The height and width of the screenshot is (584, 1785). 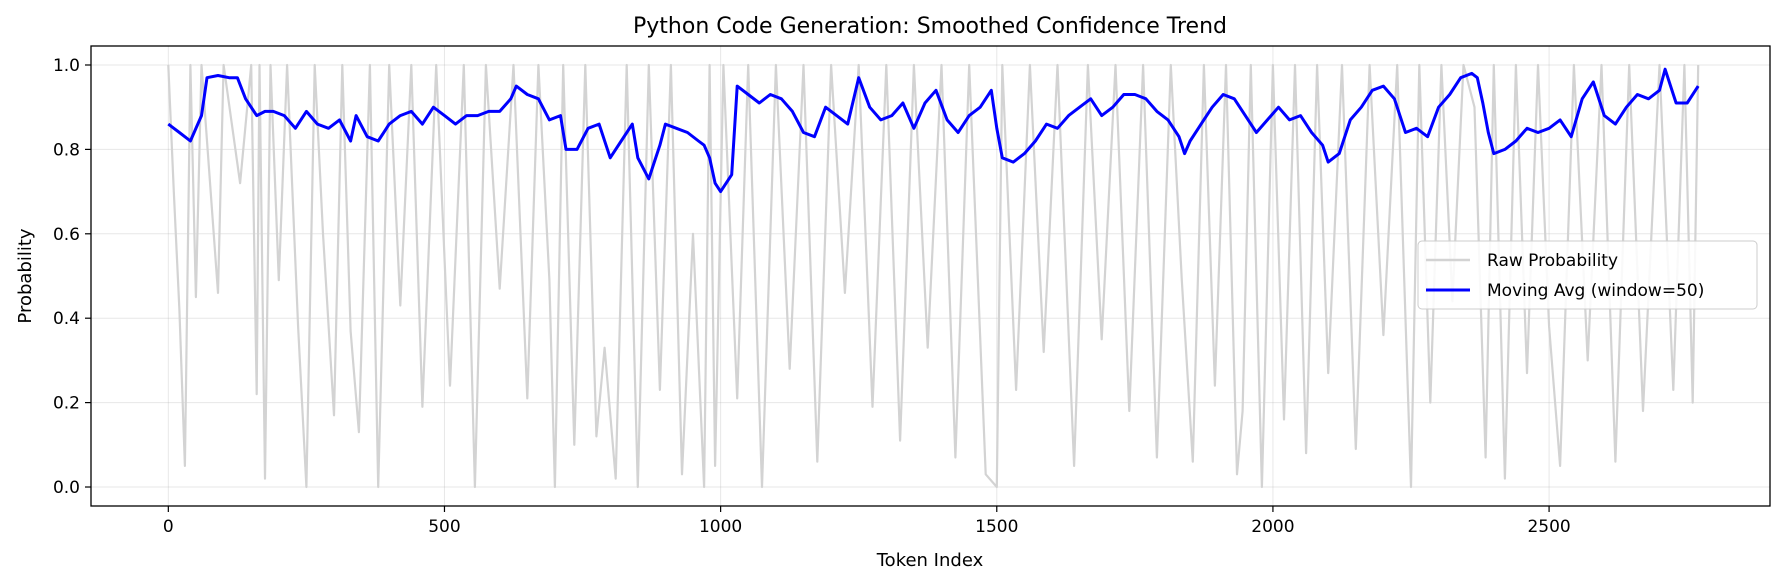 I want to click on x-tick-label: 1000, so click(x=720, y=527).